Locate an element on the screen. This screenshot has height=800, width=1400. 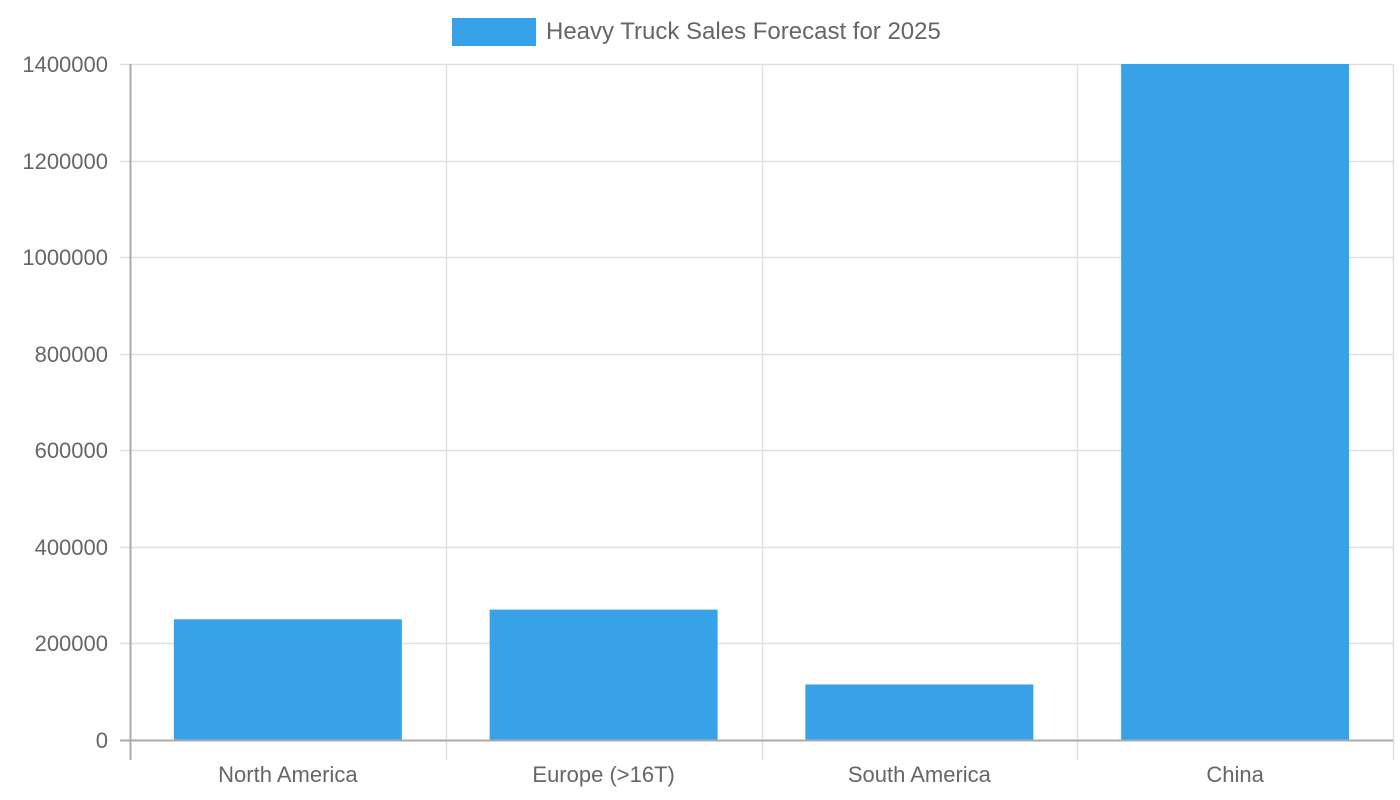
x-tick-label: Europe (>16T) is located at coordinates (603, 774).